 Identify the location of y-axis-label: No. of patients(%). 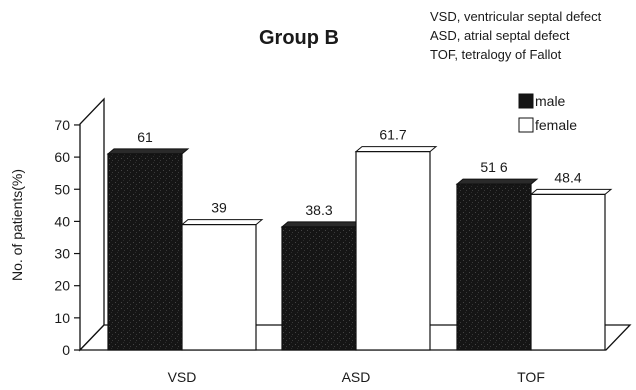
(17, 225).